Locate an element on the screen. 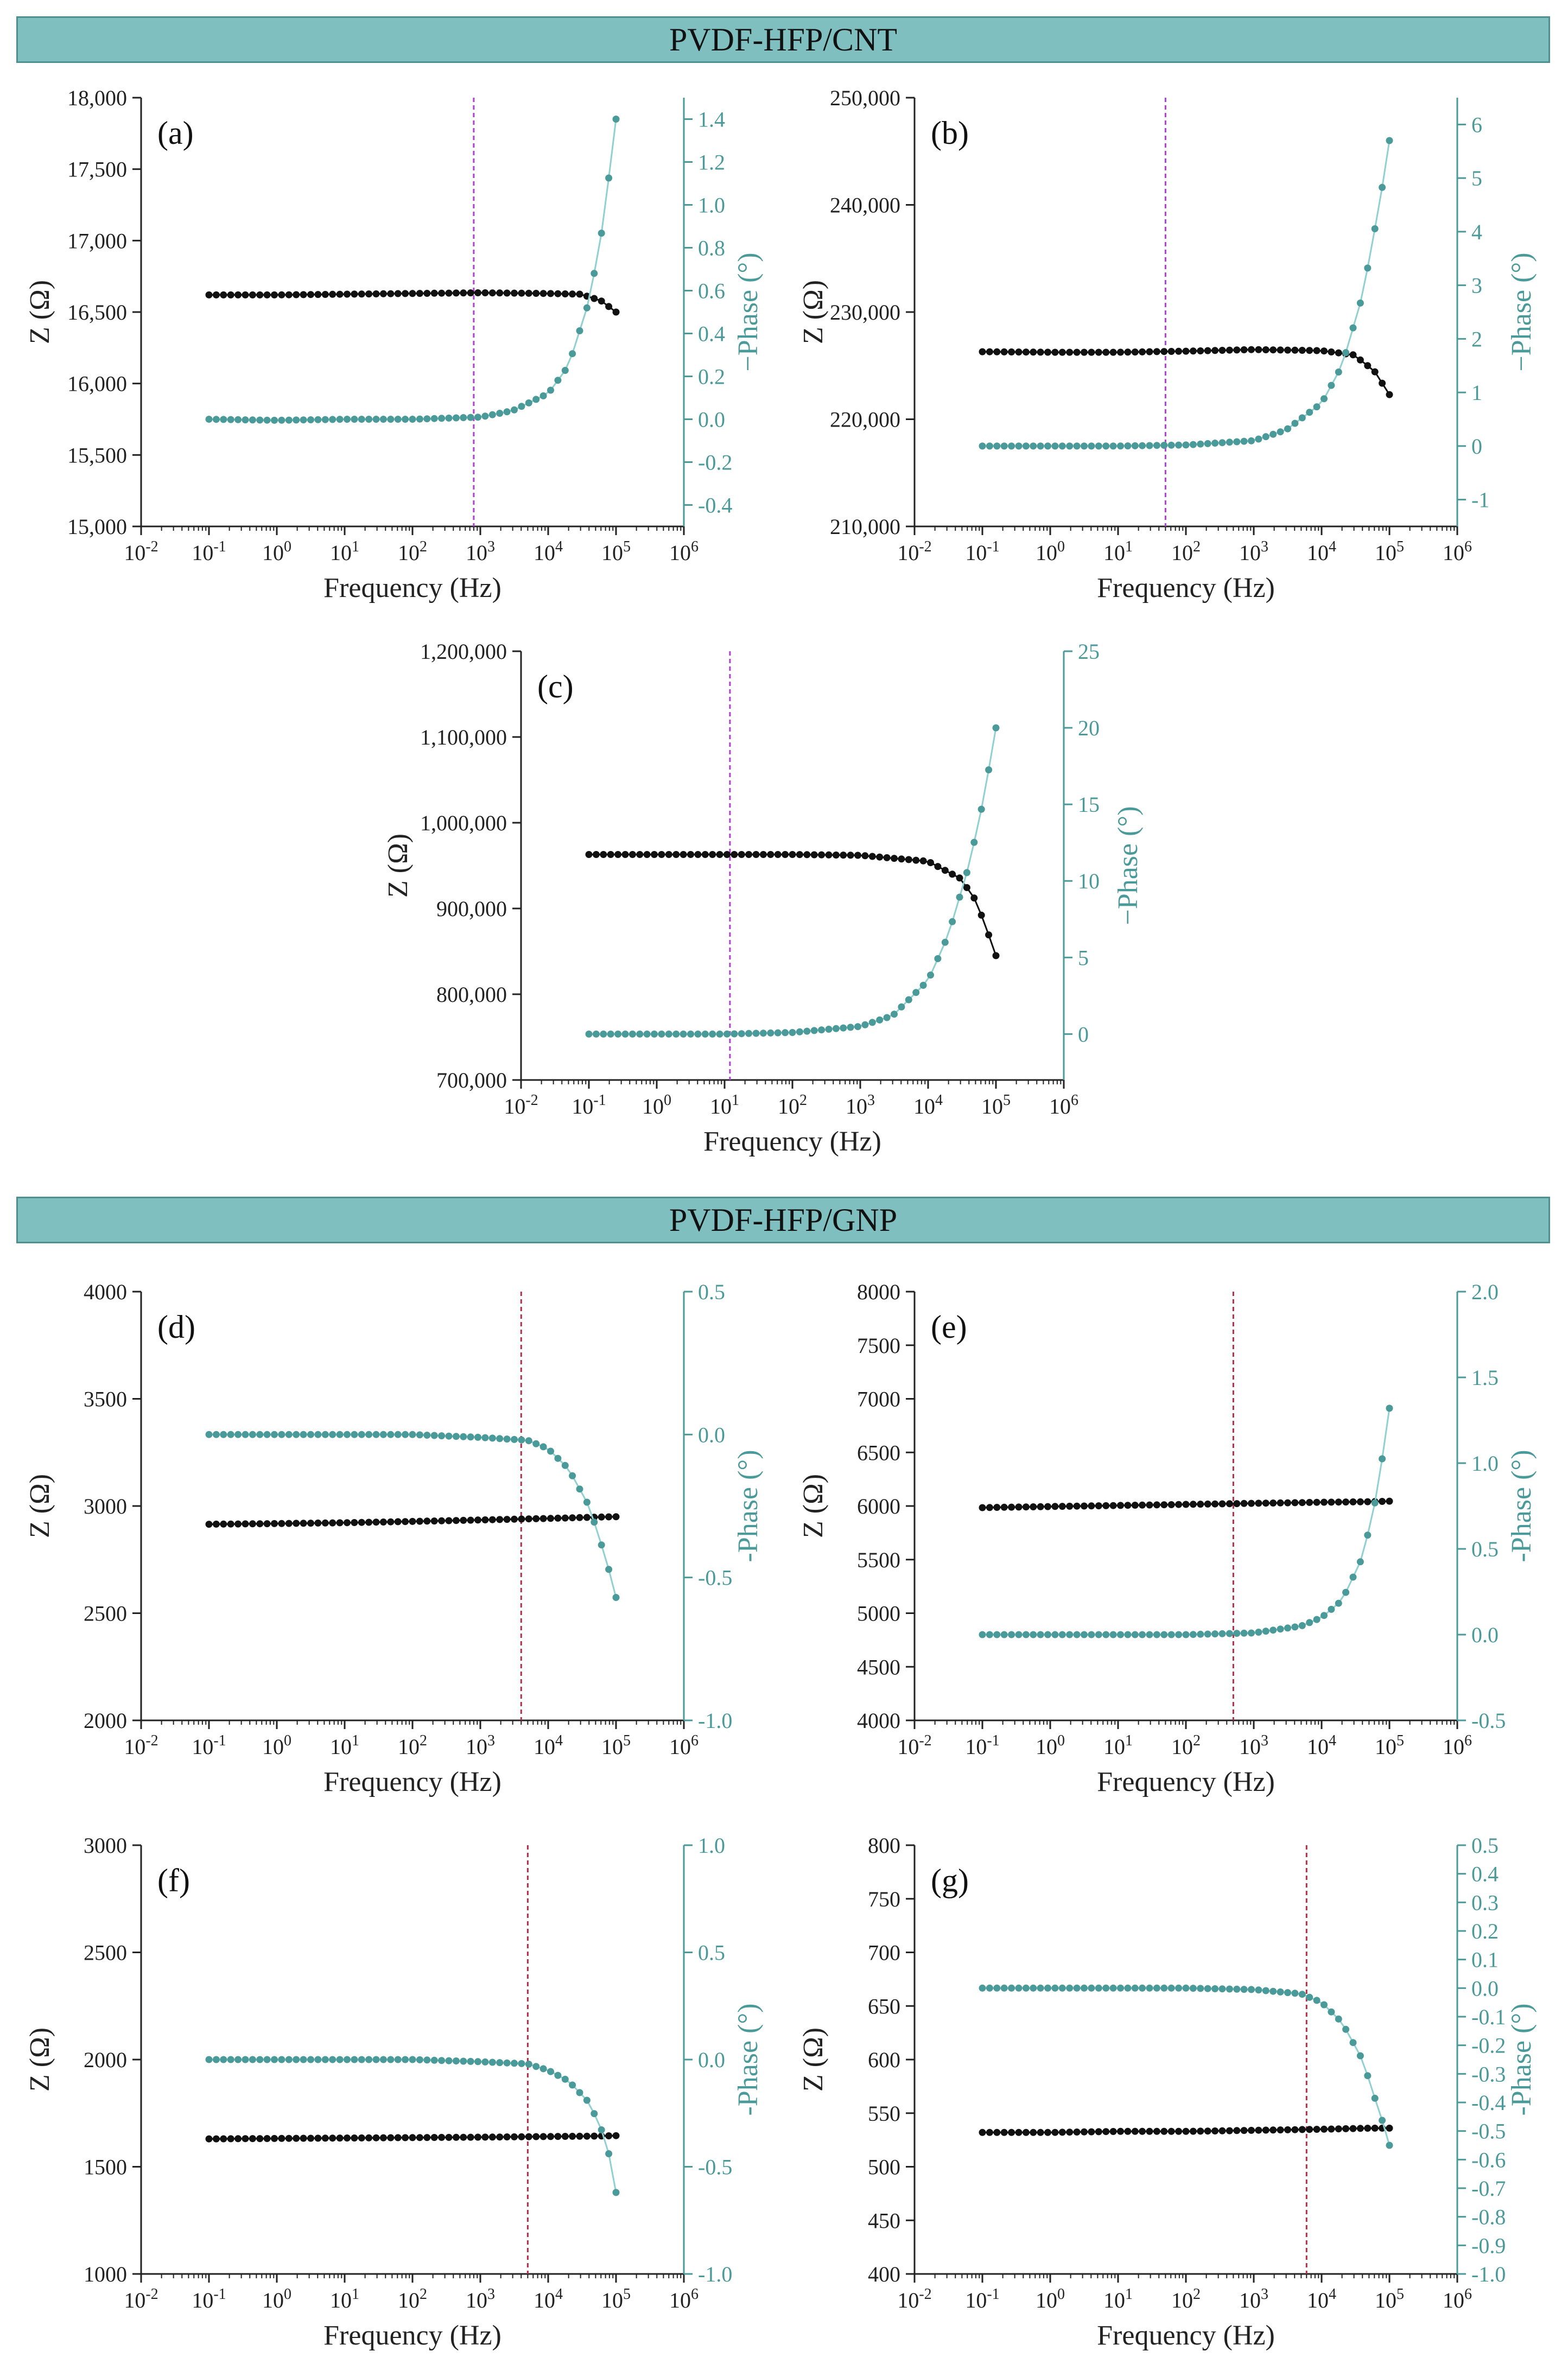 Image resolution: width=1568 pixels, height=2370 pixels. phase-series-line is located at coordinates (793, 881).